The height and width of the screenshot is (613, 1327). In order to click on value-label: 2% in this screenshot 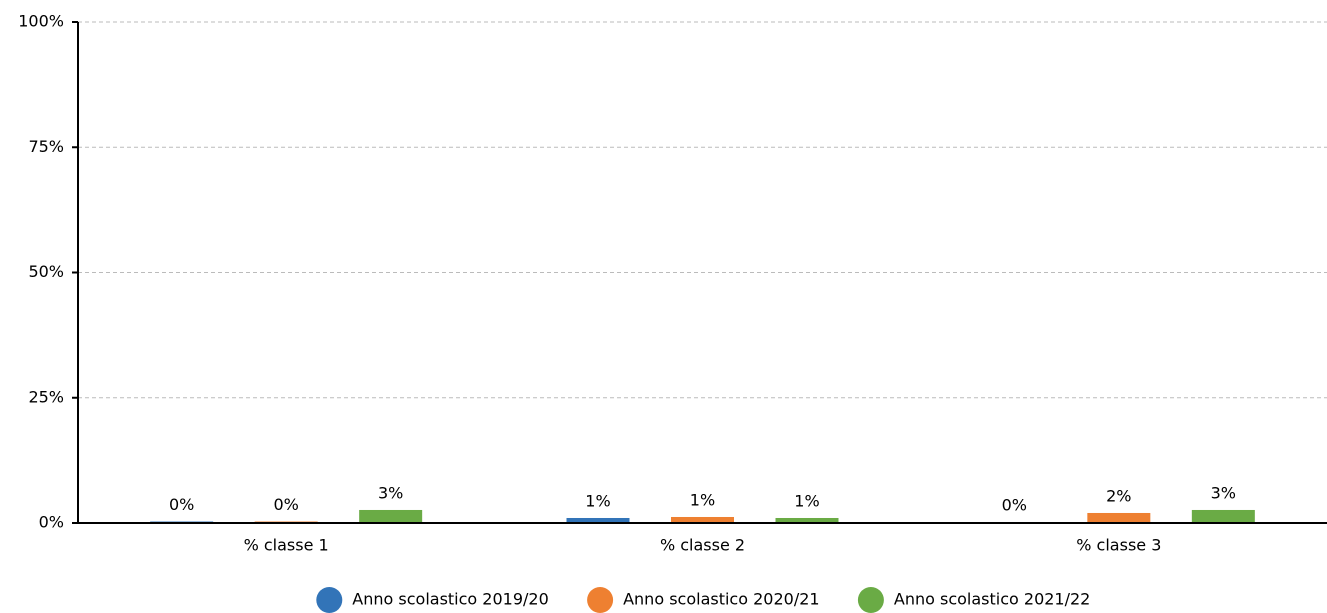, I will do `click(1118, 495)`.